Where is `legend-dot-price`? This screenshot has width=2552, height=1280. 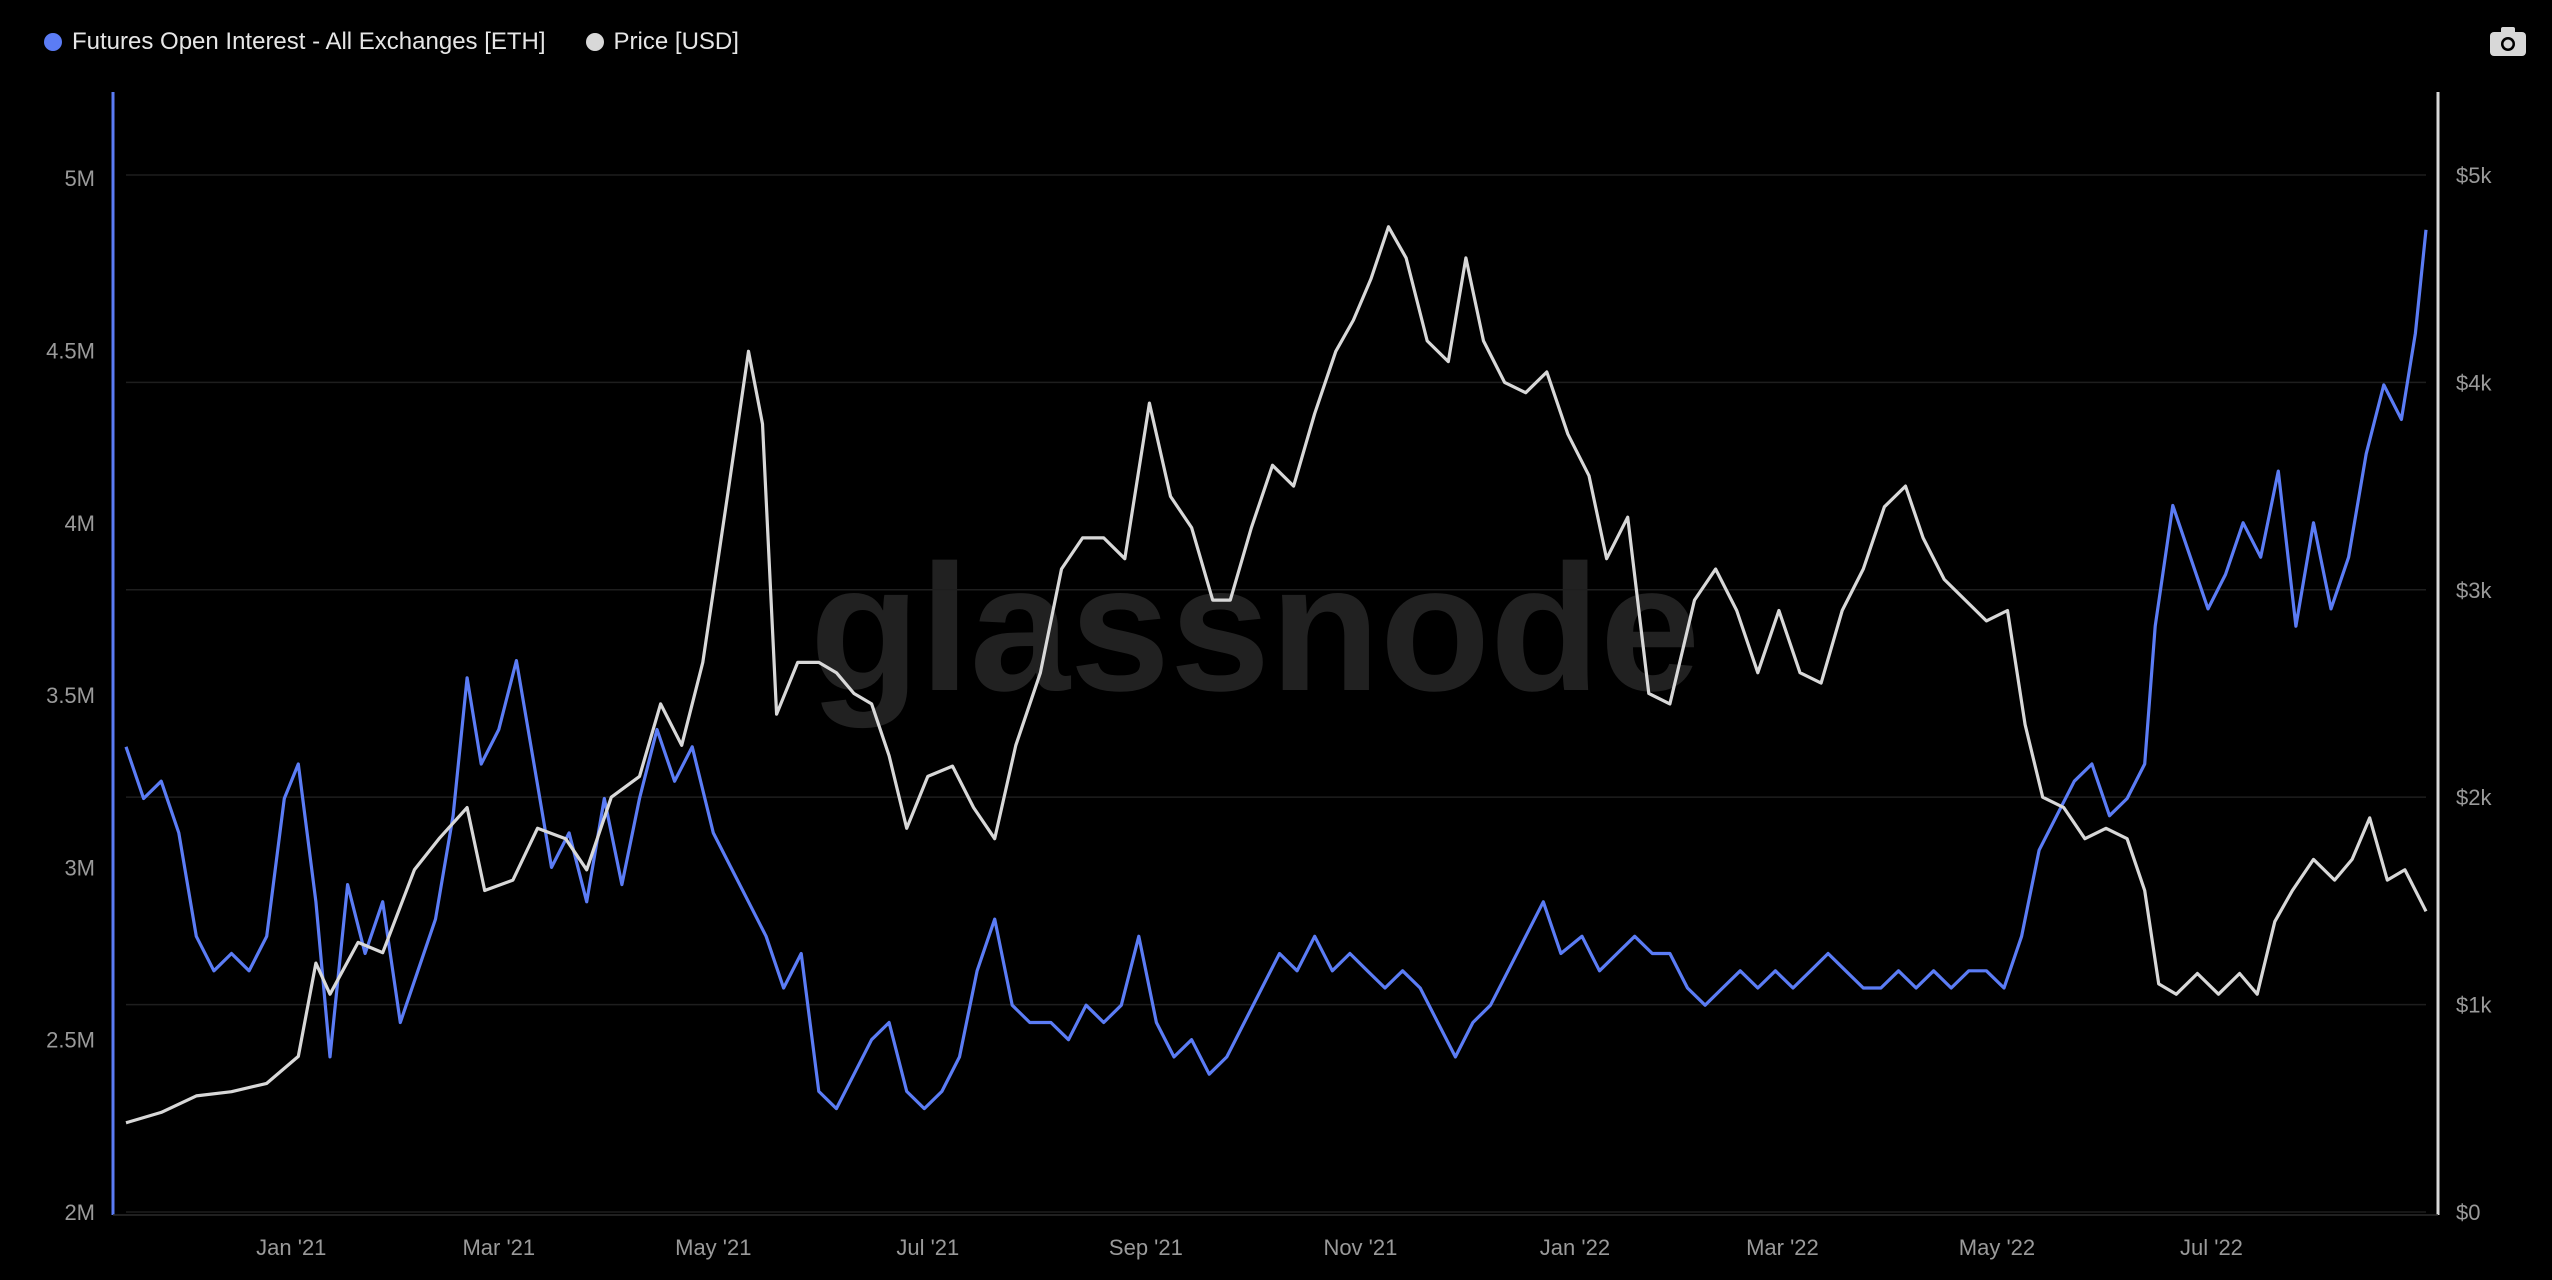 legend-dot-price is located at coordinates (594, 42).